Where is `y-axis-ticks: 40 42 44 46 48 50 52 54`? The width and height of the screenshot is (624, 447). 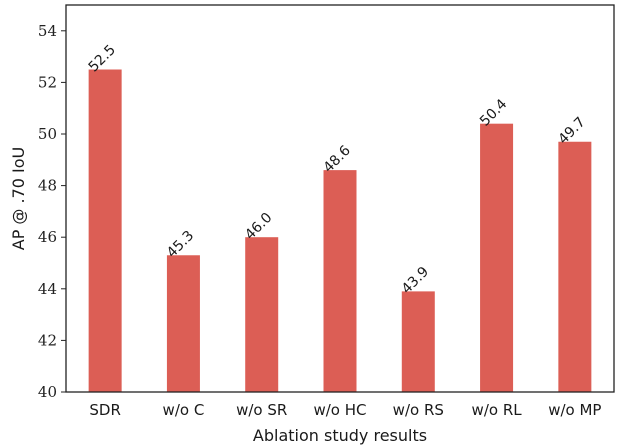 y-axis-ticks: 40 42 44 46 48 50 52 54 is located at coordinates (52, 211).